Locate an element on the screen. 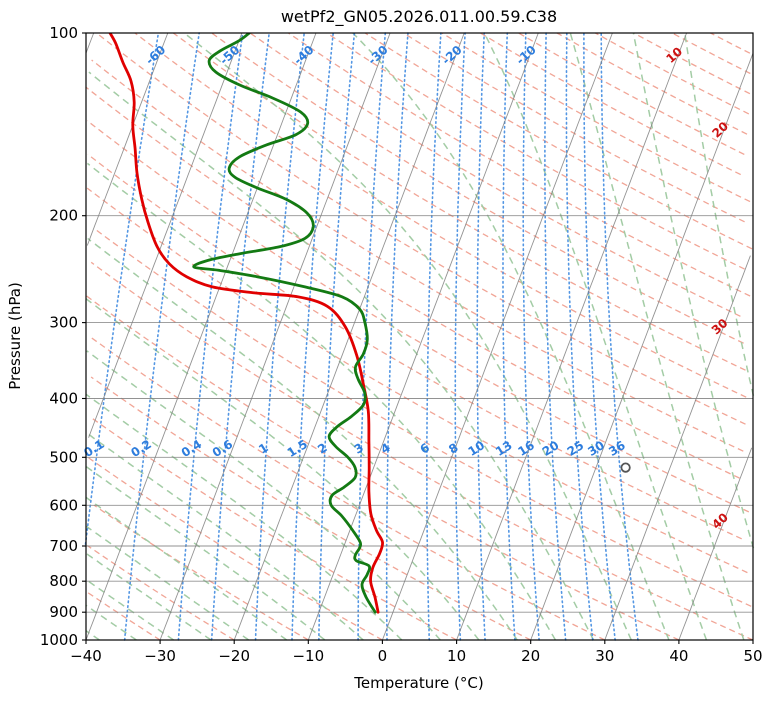 This screenshot has height=708, width=775. isotherm-line--60 is located at coordinates (127, 139).